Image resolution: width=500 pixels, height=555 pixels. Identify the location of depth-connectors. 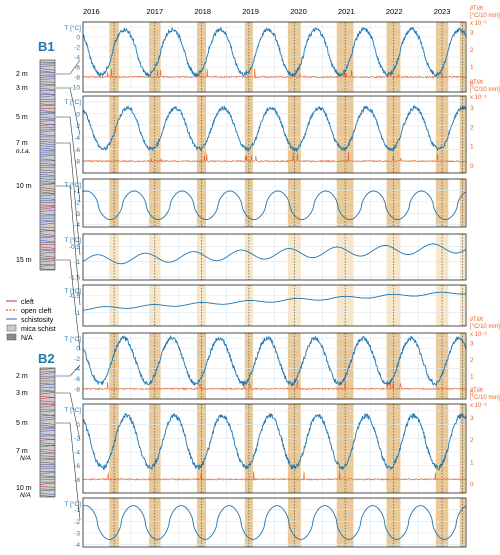
(68, 290).